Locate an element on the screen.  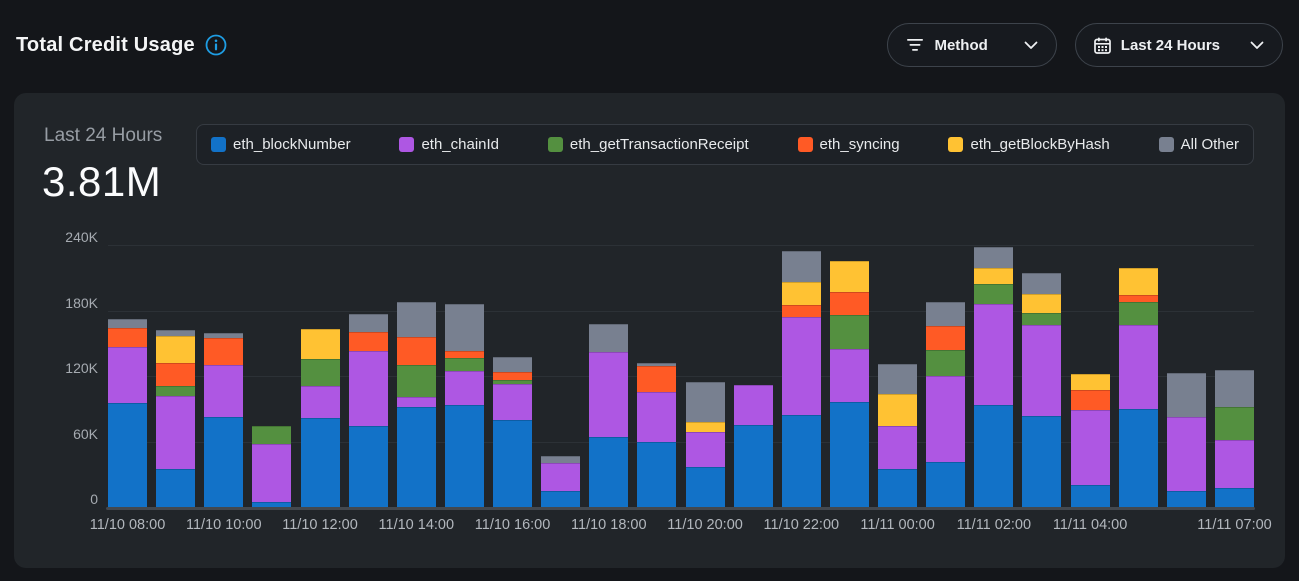
legend-item-eth_getTransactionReceipt: eth_getTransactionReceipt is located at coordinates (648, 144).